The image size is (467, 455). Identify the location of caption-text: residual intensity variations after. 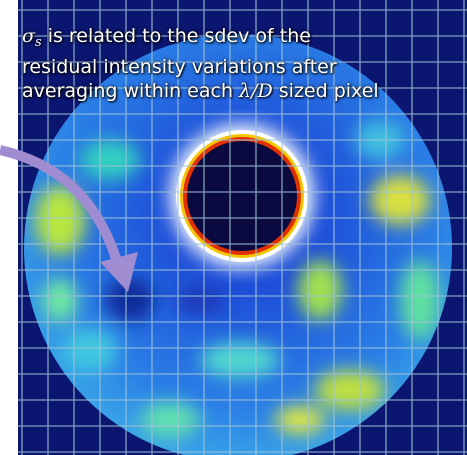
(179, 67).